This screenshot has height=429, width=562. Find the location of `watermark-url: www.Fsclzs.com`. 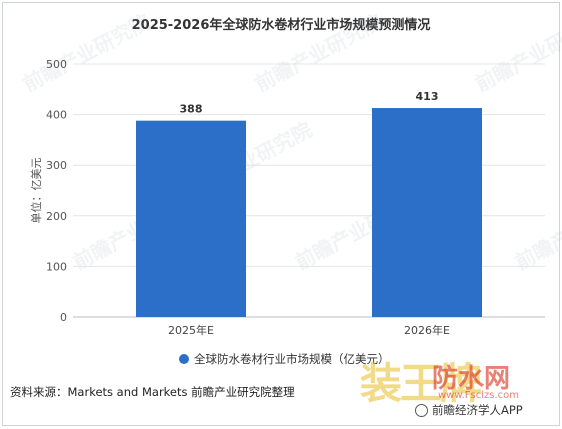

watermark-url: www.Fsclzs.com is located at coordinates (479, 395).